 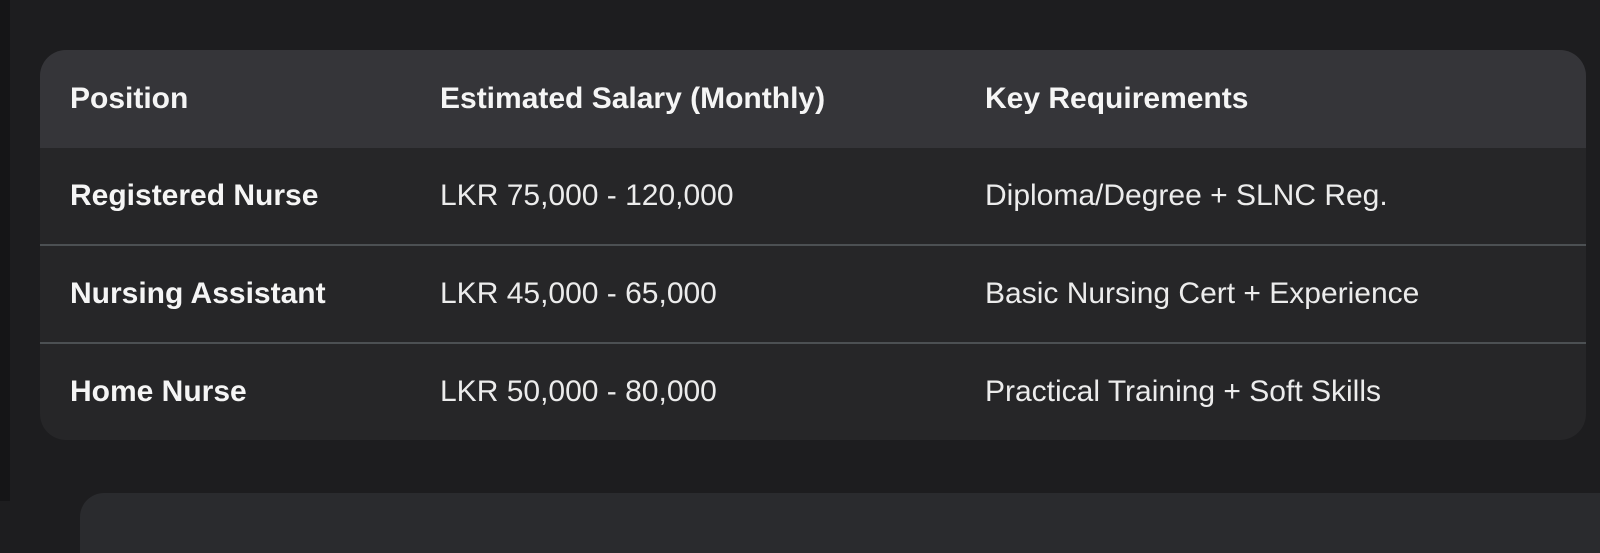 What do you see at coordinates (194, 195) in the screenshot?
I see `cell-position: Registered Nurse` at bounding box center [194, 195].